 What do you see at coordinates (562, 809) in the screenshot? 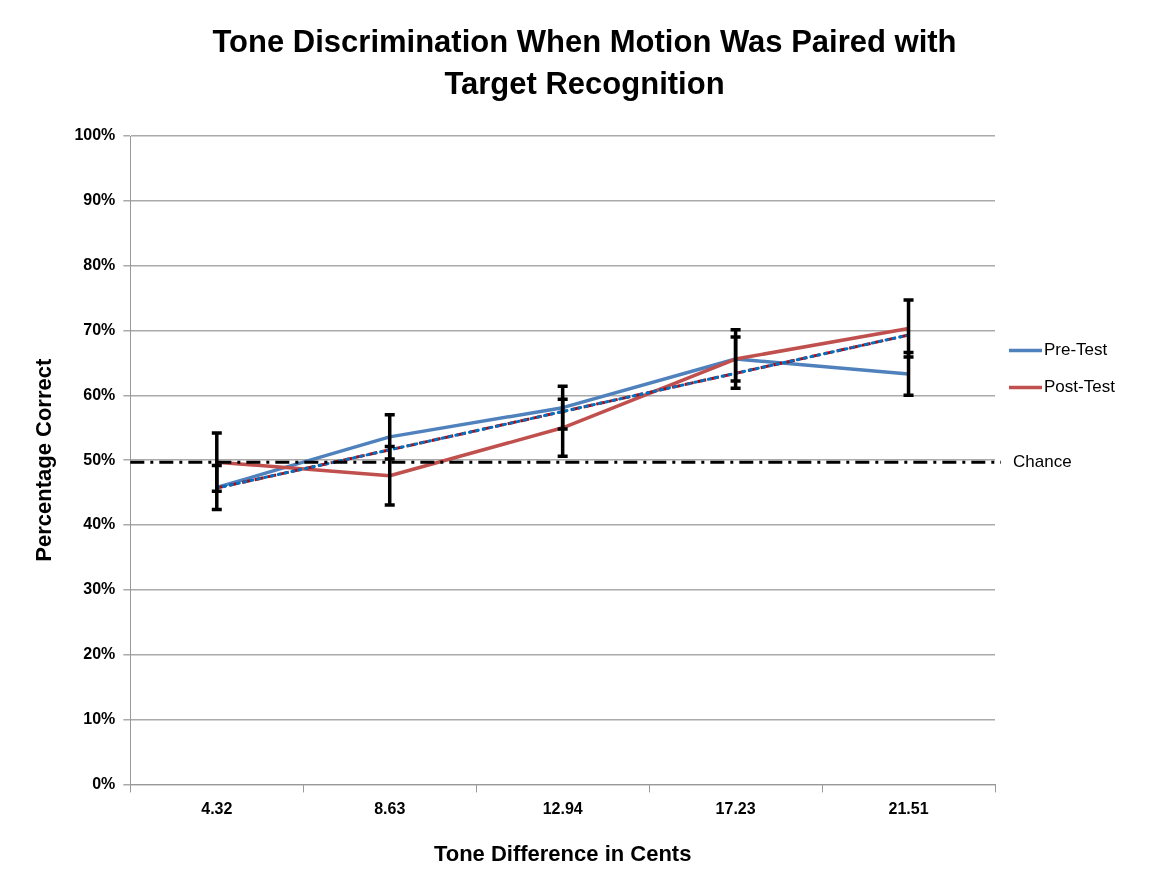
I see `x-tick-label: 12.94` at bounding box center [562, 809].